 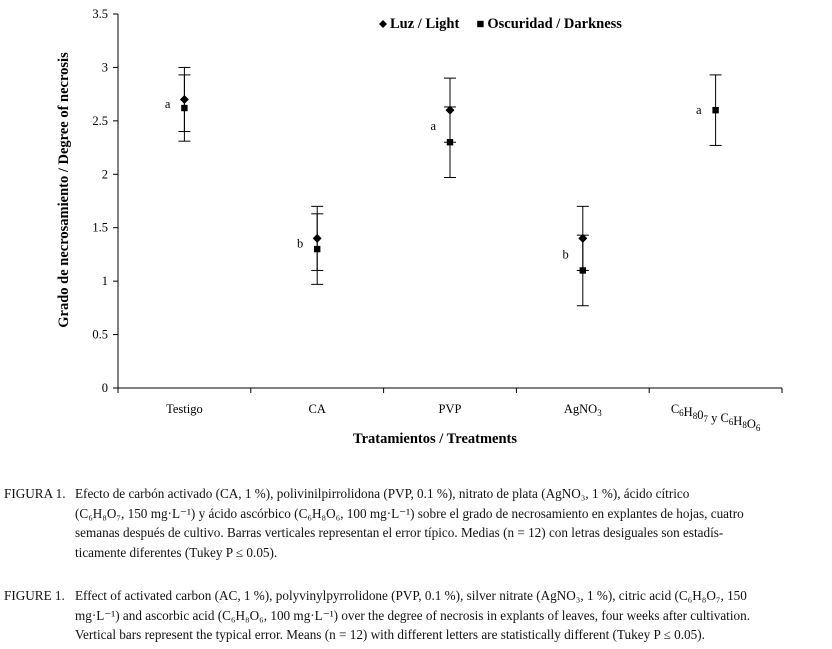 I want to click on y-tick-label: 1, so click(x=105, y=281).